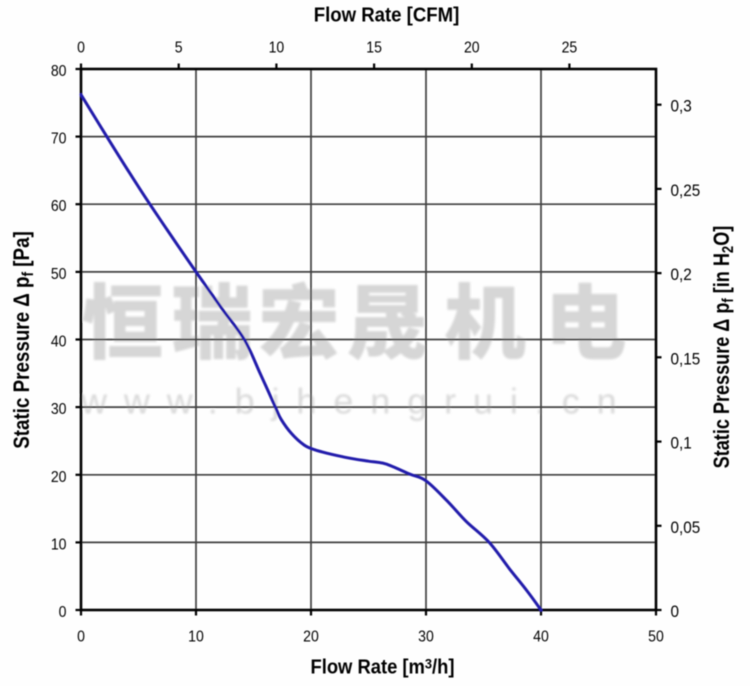 The width and height of the screenshot is (750, 686). Describe the element at coordinates (387, 16) in the screenshot. I see `svg-text: Flow Rate [CFM]` at that location.